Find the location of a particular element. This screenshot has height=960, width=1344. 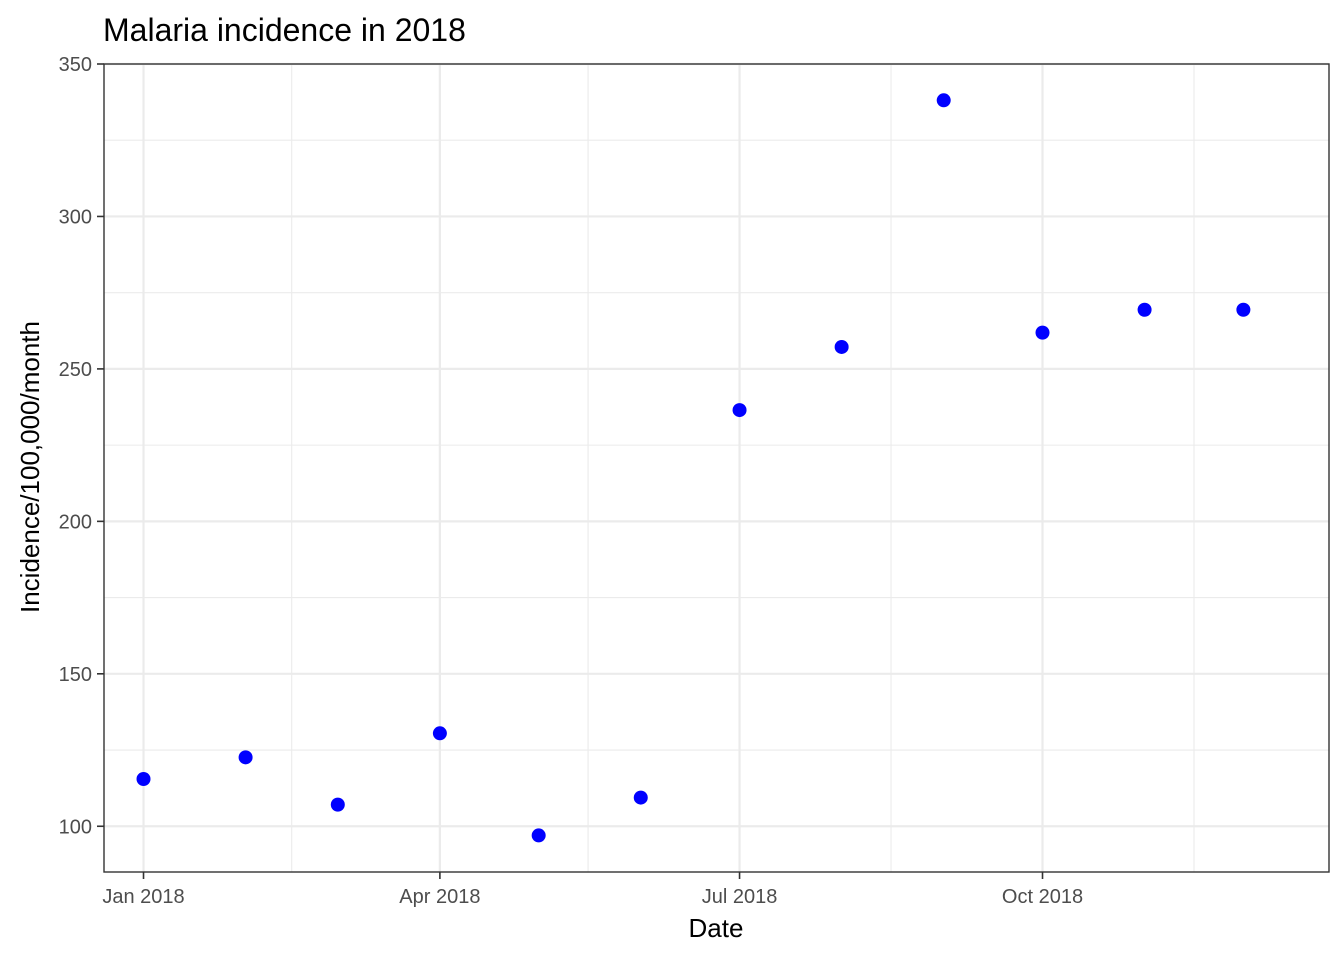

x-tick-label: Apr 2018 is located at coordinates (439, 897).